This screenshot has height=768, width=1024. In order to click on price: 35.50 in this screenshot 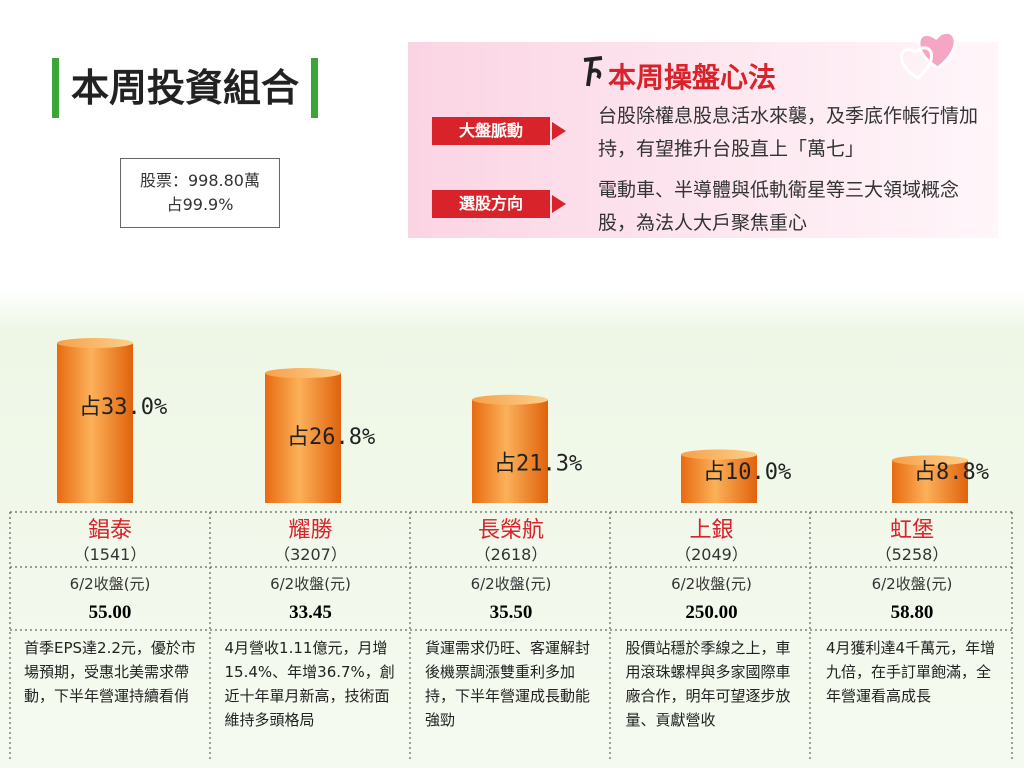, I will do `click(511, 612)`.